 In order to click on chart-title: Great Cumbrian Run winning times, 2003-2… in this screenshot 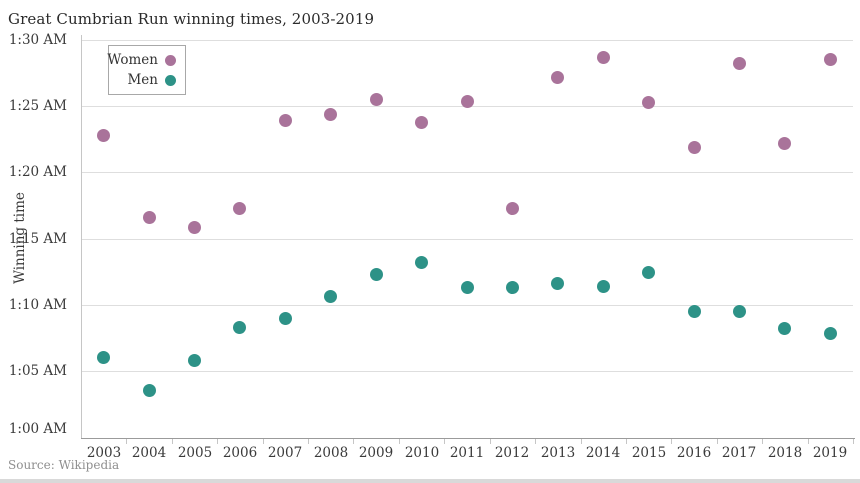, I will do `click(191, 19)`.